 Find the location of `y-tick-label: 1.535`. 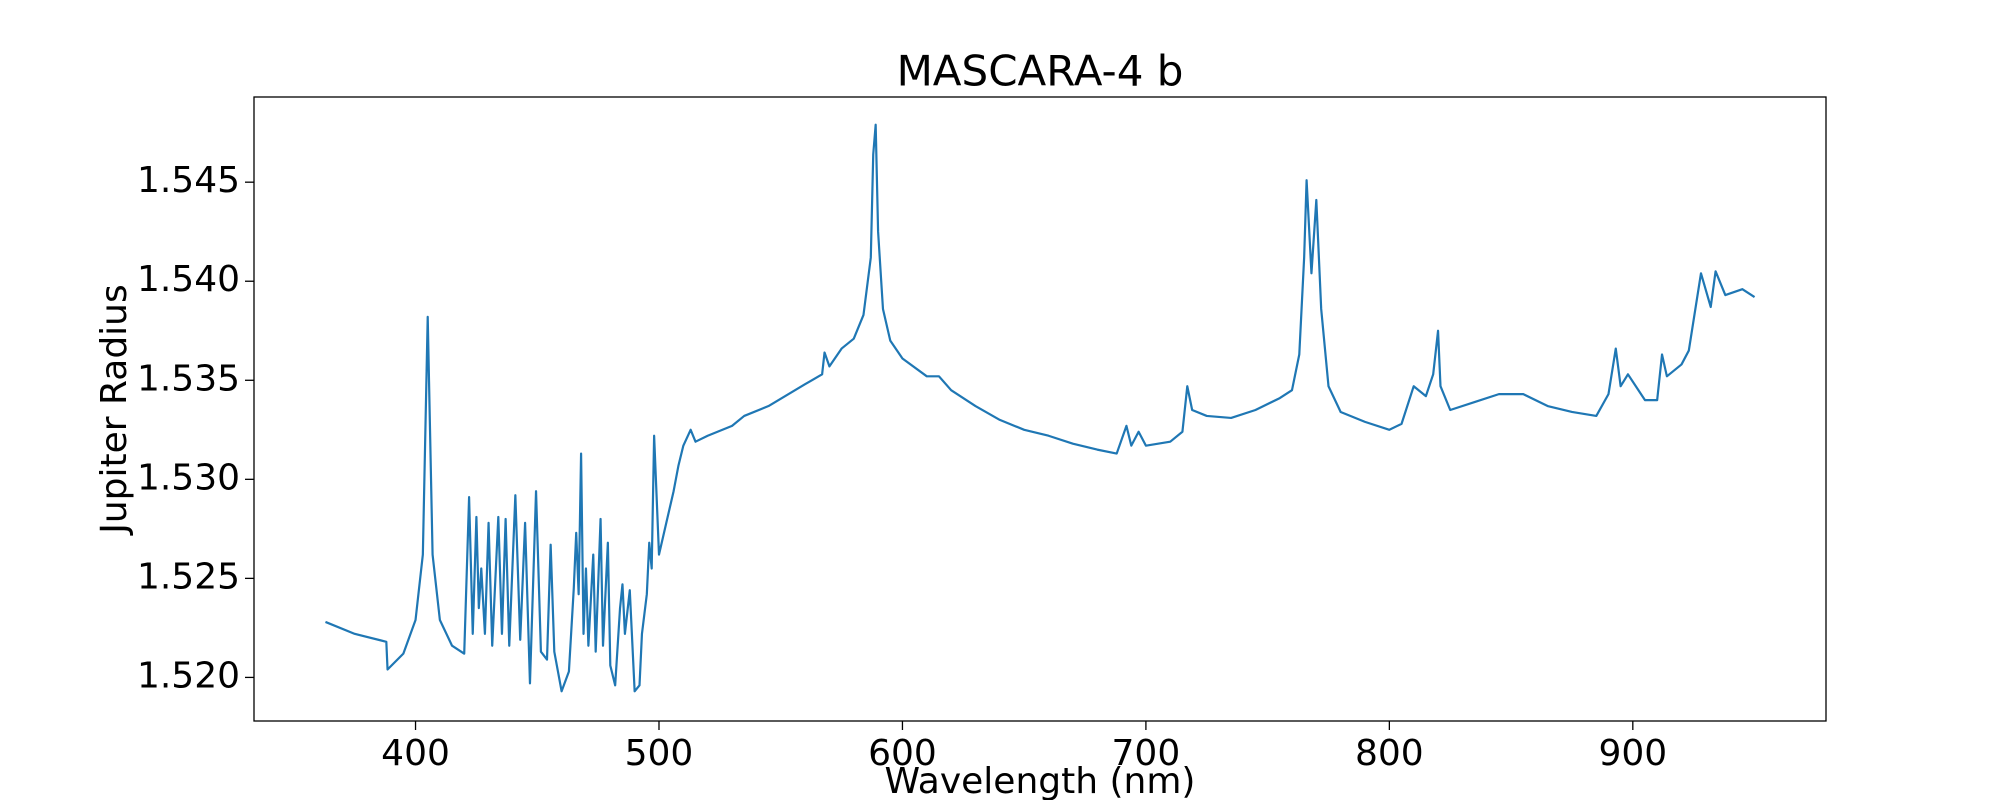

y-tick-label: 1.535 is located at coordinates (188, 378).